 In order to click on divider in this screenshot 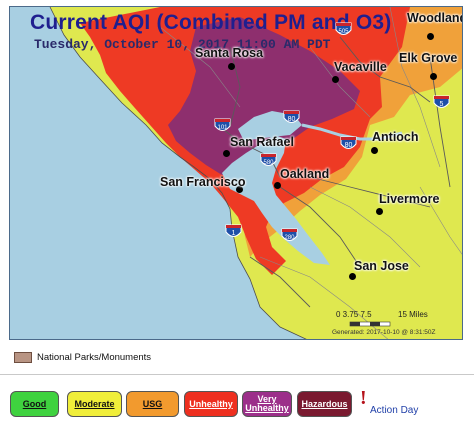, I will do `click(237, 374)`.